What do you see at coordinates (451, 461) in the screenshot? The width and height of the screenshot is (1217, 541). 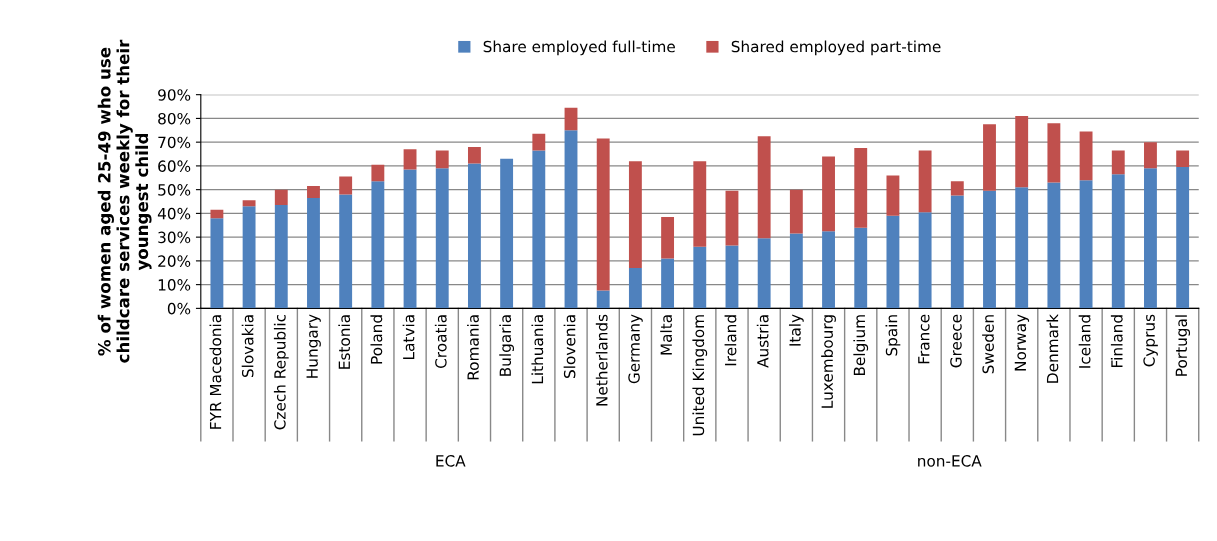 I see `text: ECA` at bounding box center [451, 461].